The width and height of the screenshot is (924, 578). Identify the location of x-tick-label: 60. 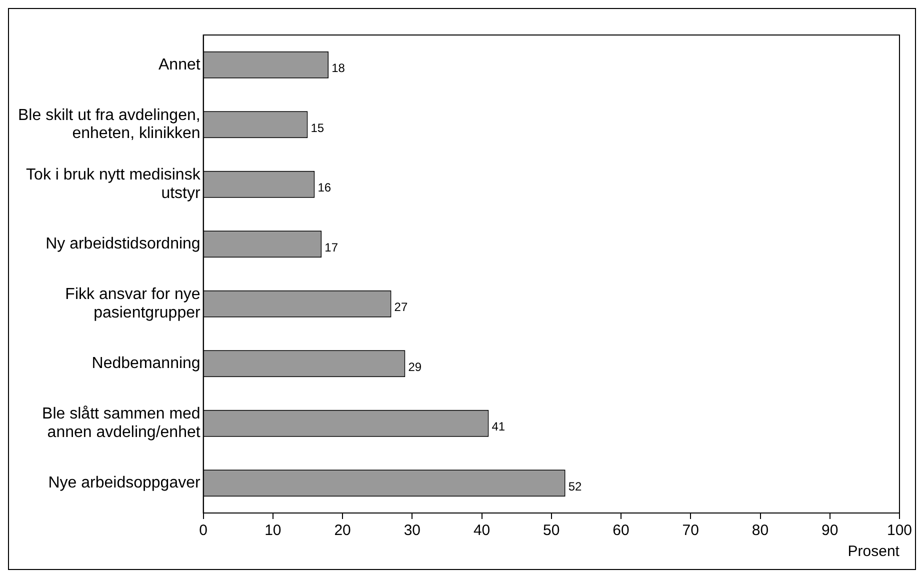
(621, 531).